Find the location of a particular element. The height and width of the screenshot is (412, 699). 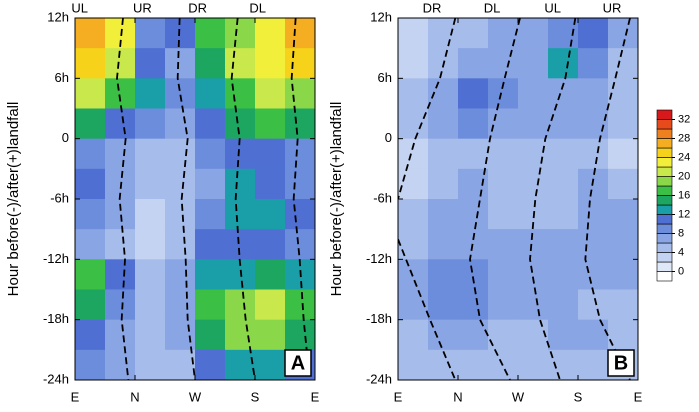

quadrant-label: UR is located at coordinates (142, 7).